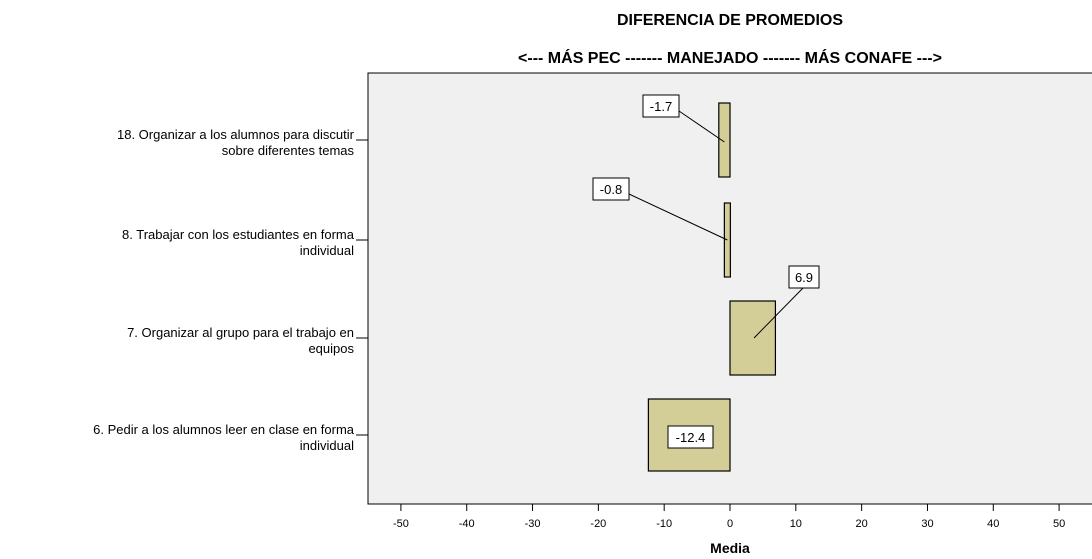 Image resolution: width=1092 pixels, height=559 pixels. I want to click on x-tick-label-11: 50, so click(1059, 524).